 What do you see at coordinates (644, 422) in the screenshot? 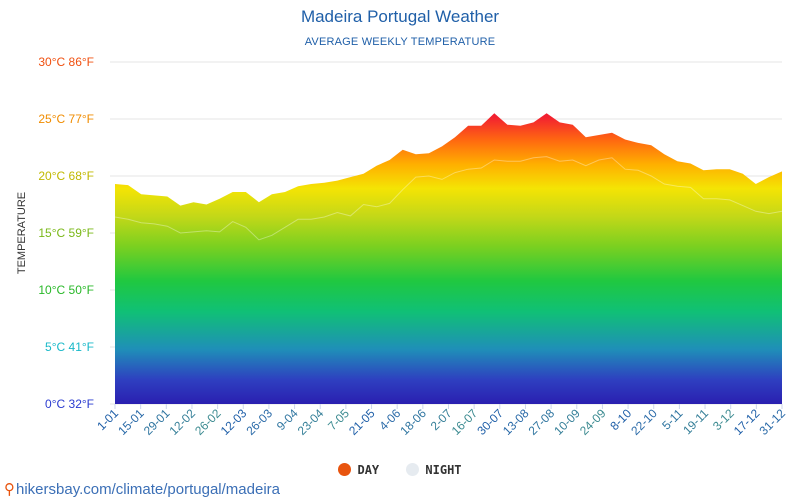
I see `x-tick-label: 22-10` at bounding box center [644, 422].